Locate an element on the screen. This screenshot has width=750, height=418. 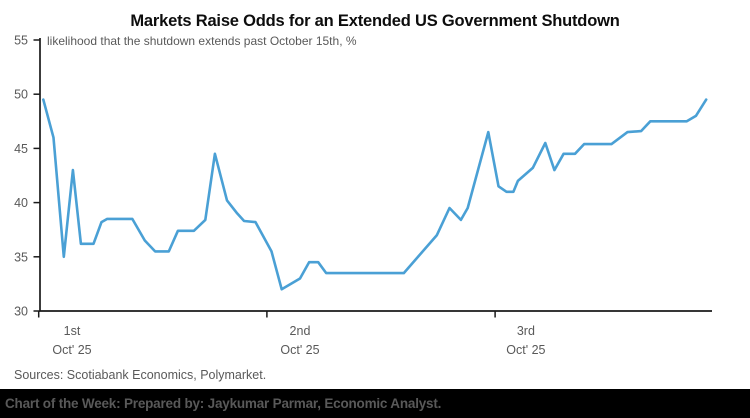
y-axis-tick-label: 40 is located at coordinates (21, 203).